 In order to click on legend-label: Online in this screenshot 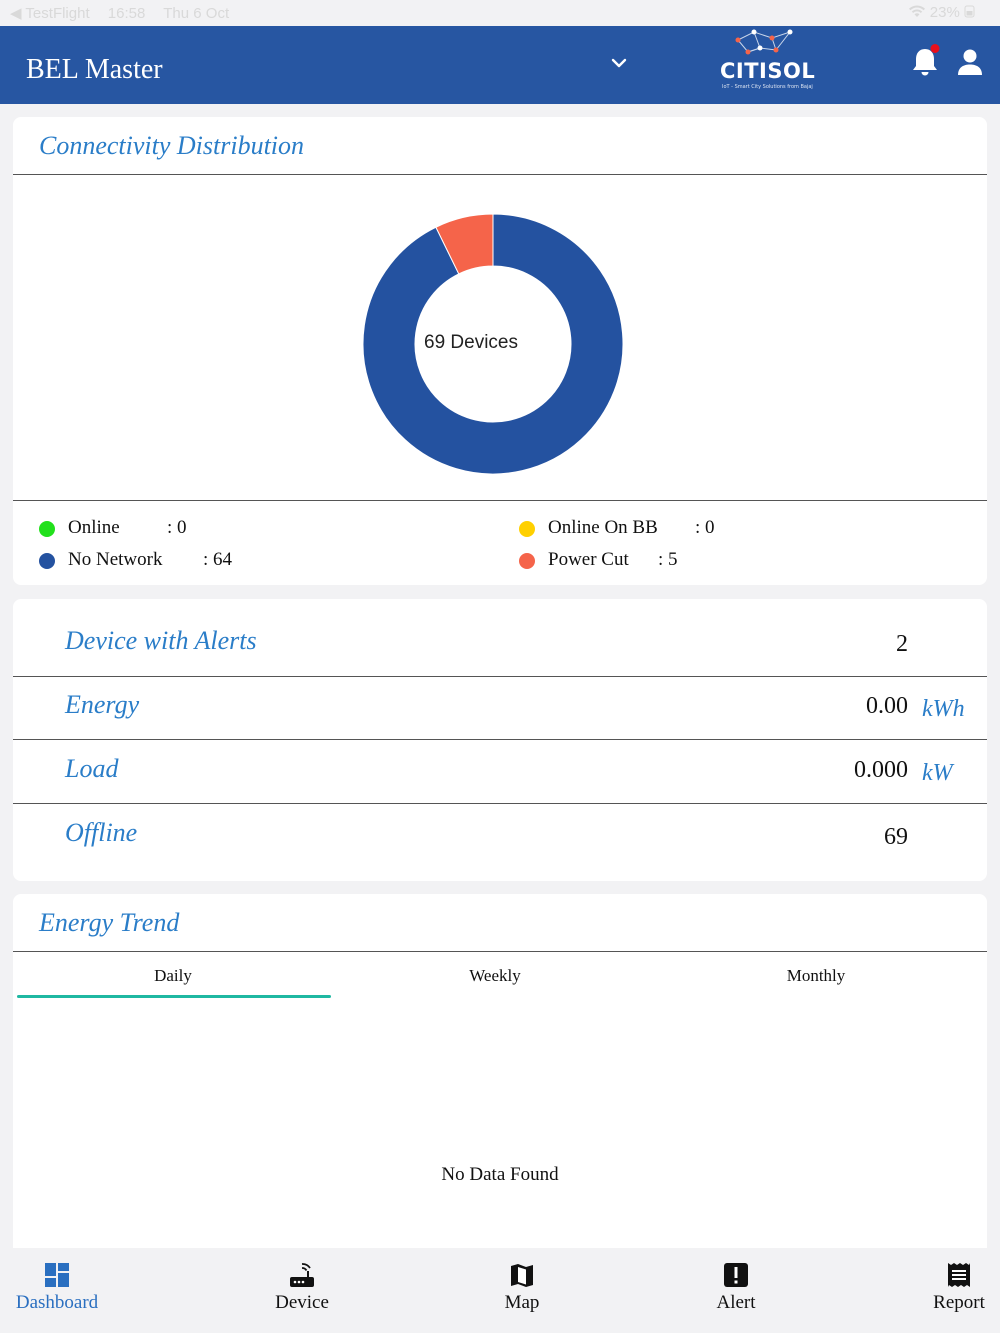, I will do `click(94, 527)`.